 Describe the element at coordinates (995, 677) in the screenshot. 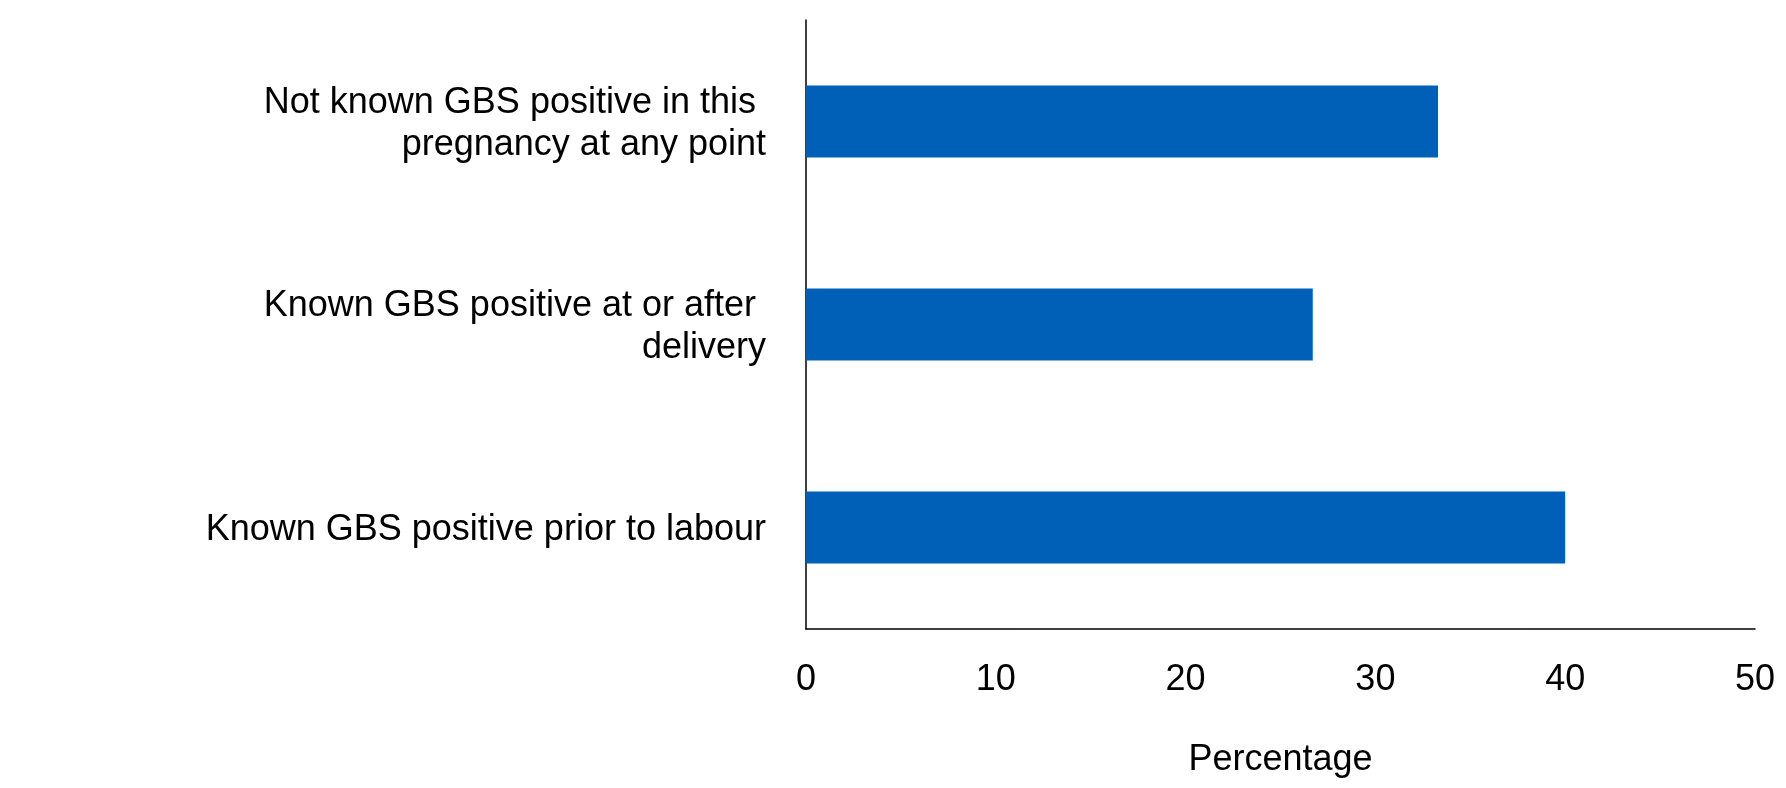

I see `x-tick-label: 10` at that location.